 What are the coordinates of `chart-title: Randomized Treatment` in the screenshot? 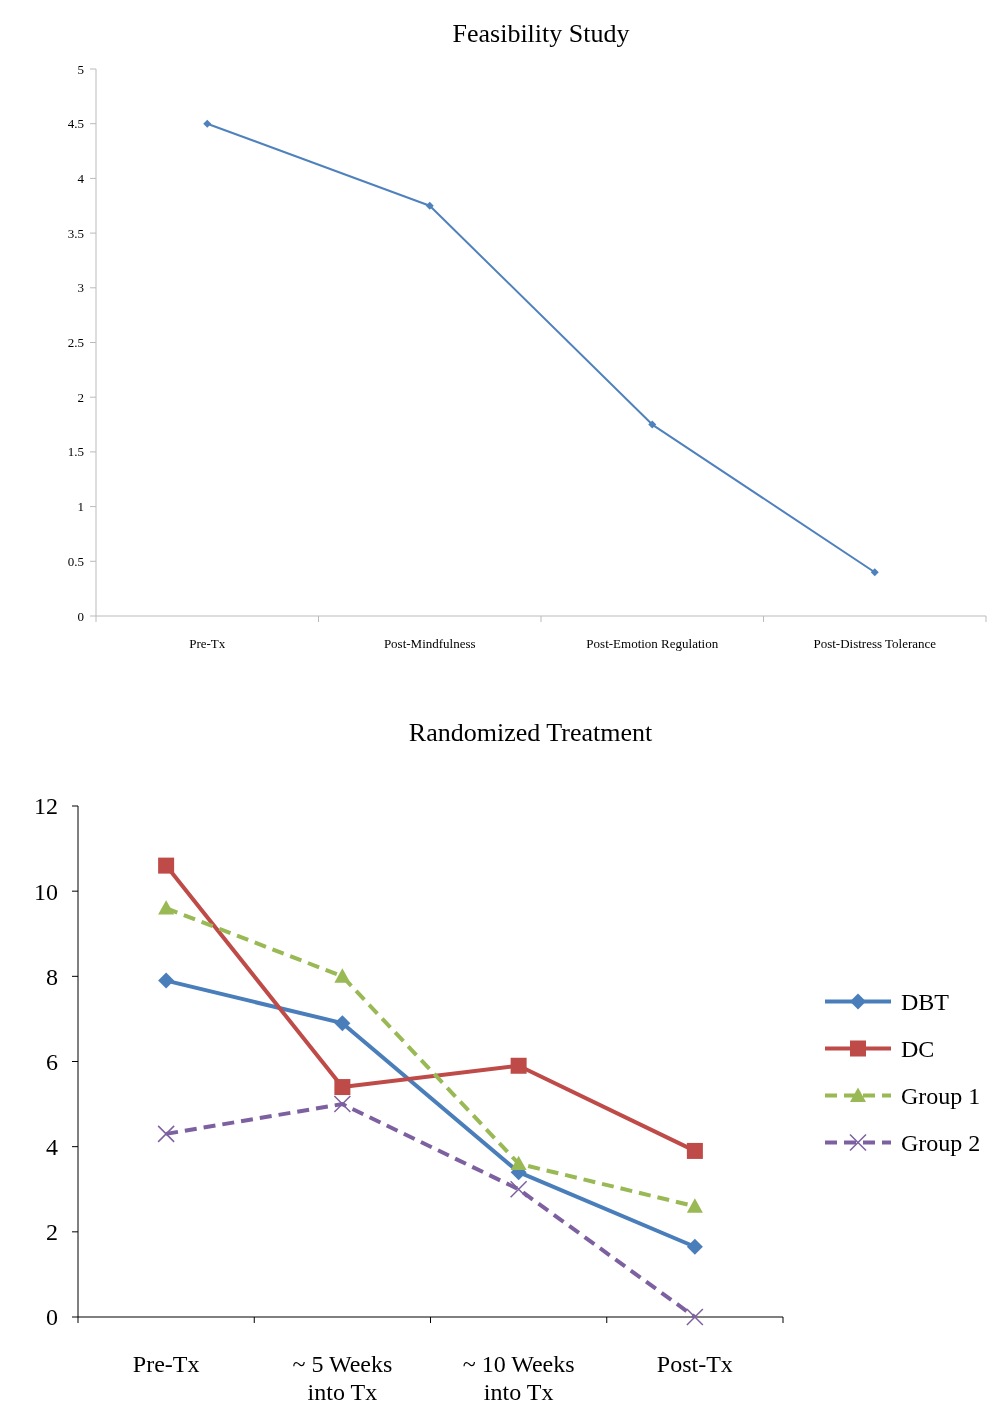 It's located at (530, 732).